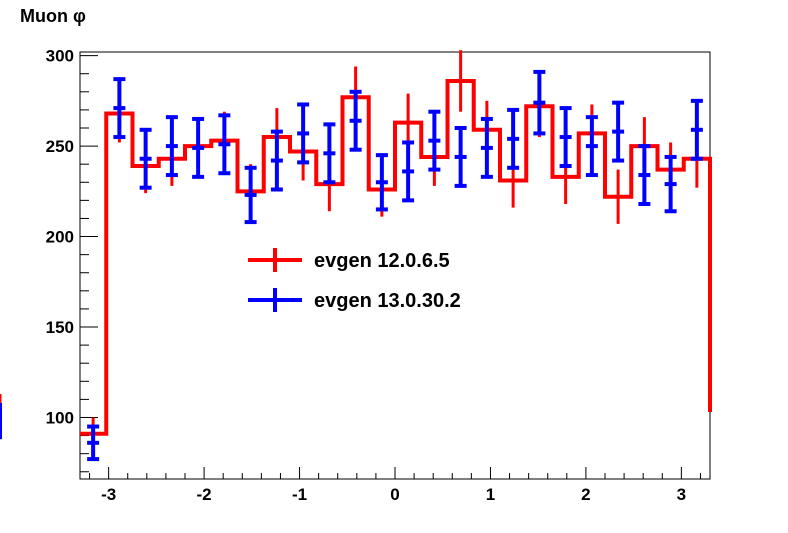  Describe the element at coordinates (60, 237) in the screenshot. I see `y-tick-label: 200` at that location.